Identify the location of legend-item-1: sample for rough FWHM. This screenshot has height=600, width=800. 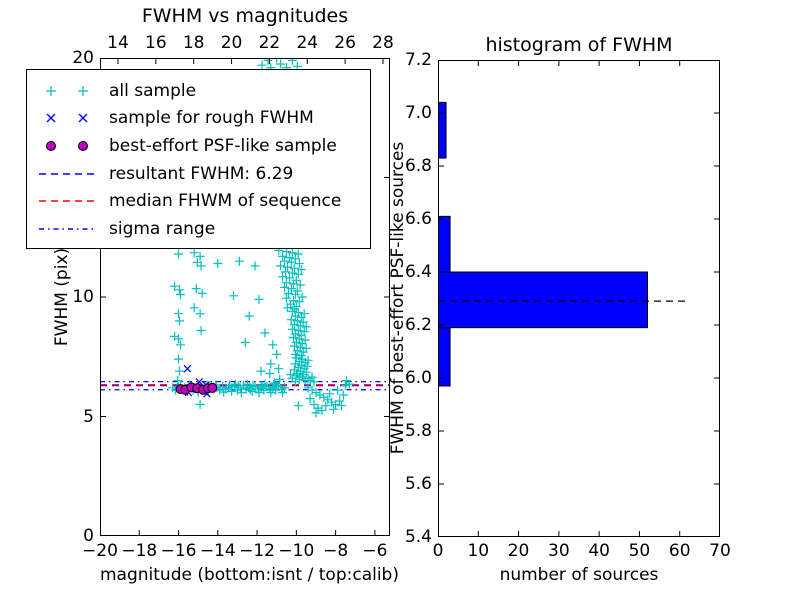
(199, 119).